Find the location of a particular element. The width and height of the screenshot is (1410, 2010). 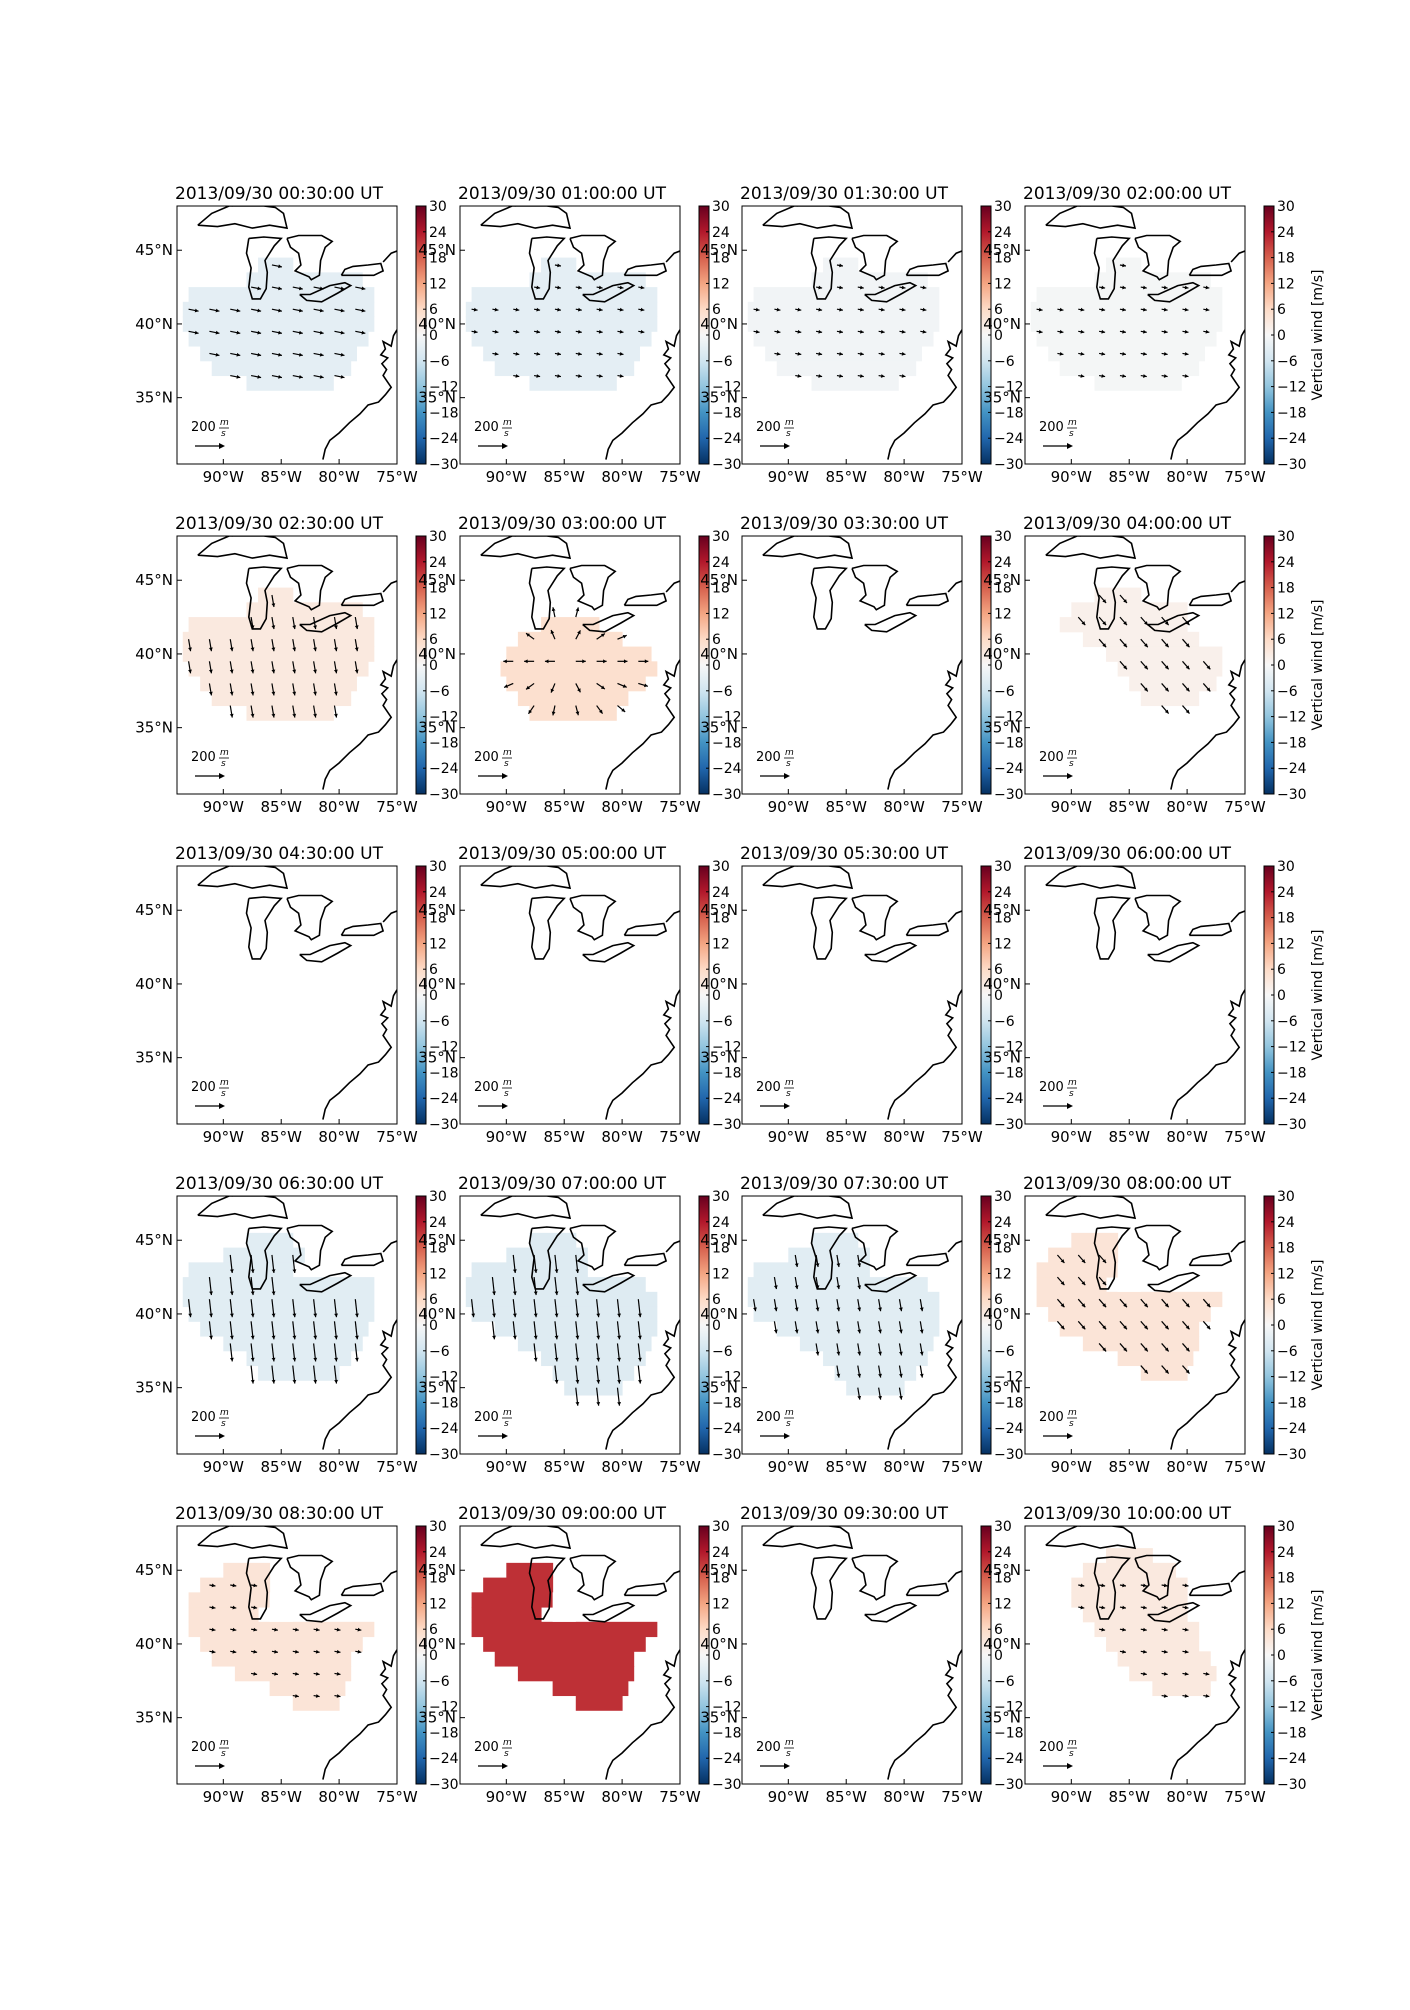

panel-plot-area is located at coordinates (862, 993).